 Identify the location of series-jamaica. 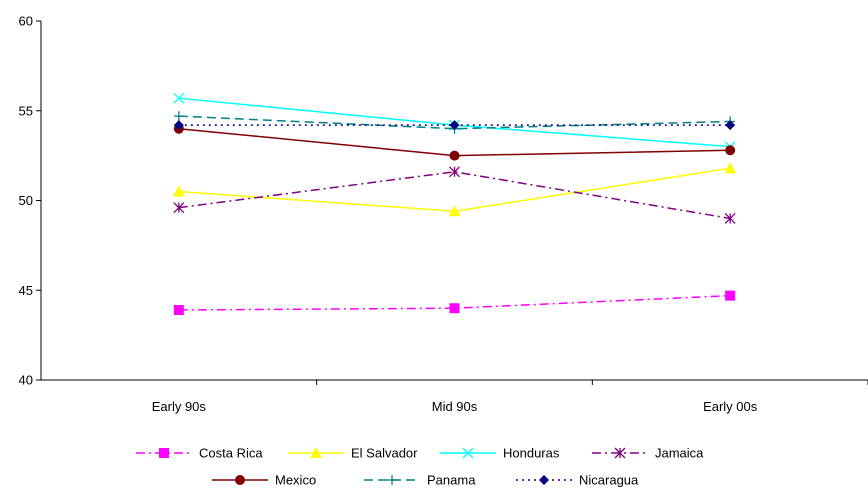
(454, 195).